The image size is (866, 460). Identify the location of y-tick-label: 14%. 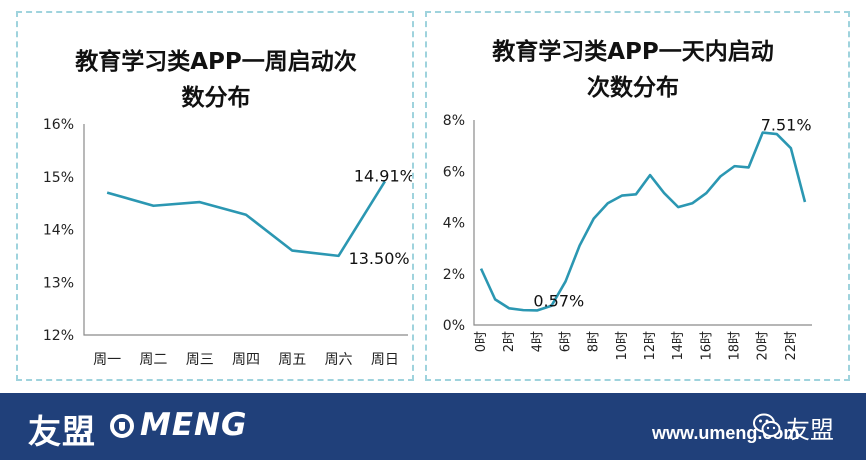
(58, 231).